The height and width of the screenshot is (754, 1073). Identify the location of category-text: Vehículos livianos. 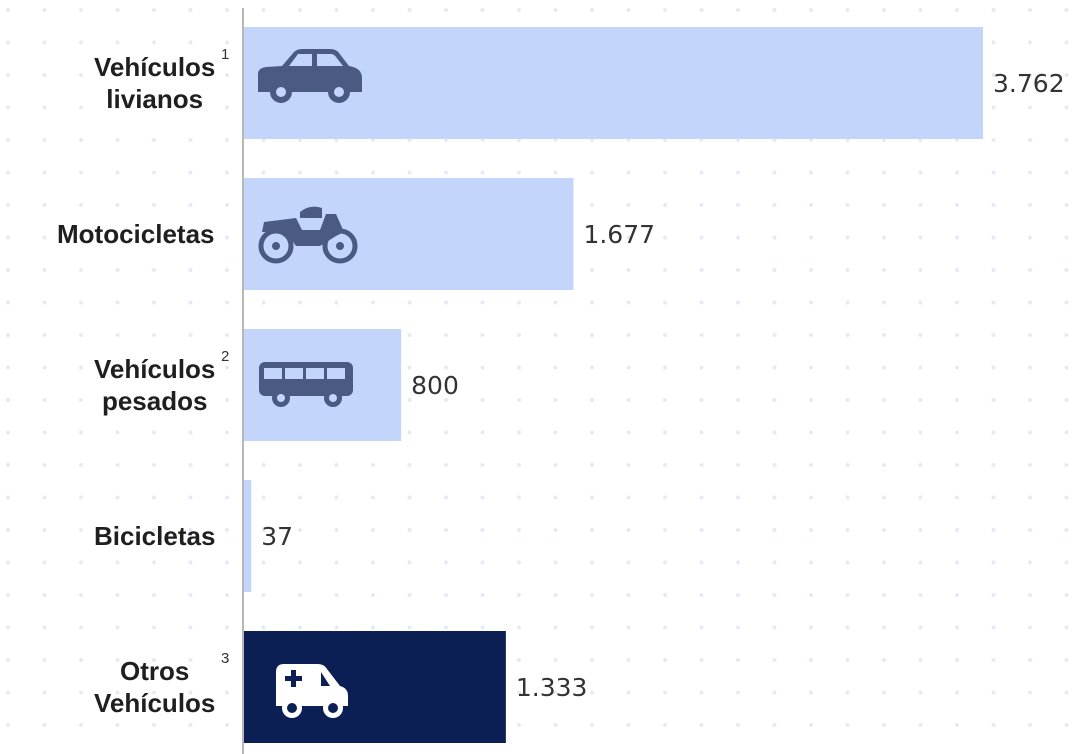
(155, 83).